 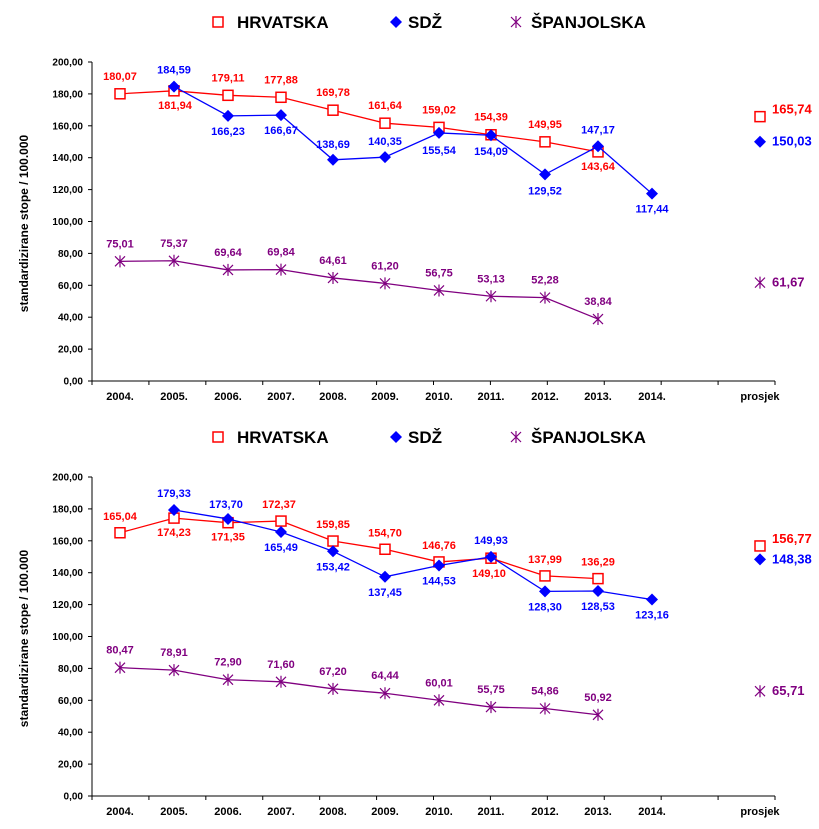 What do you see at coordinates (67, 158) in the screenshot?
I see `y-tick-label: 140,00` at bounding box center [67, 158].